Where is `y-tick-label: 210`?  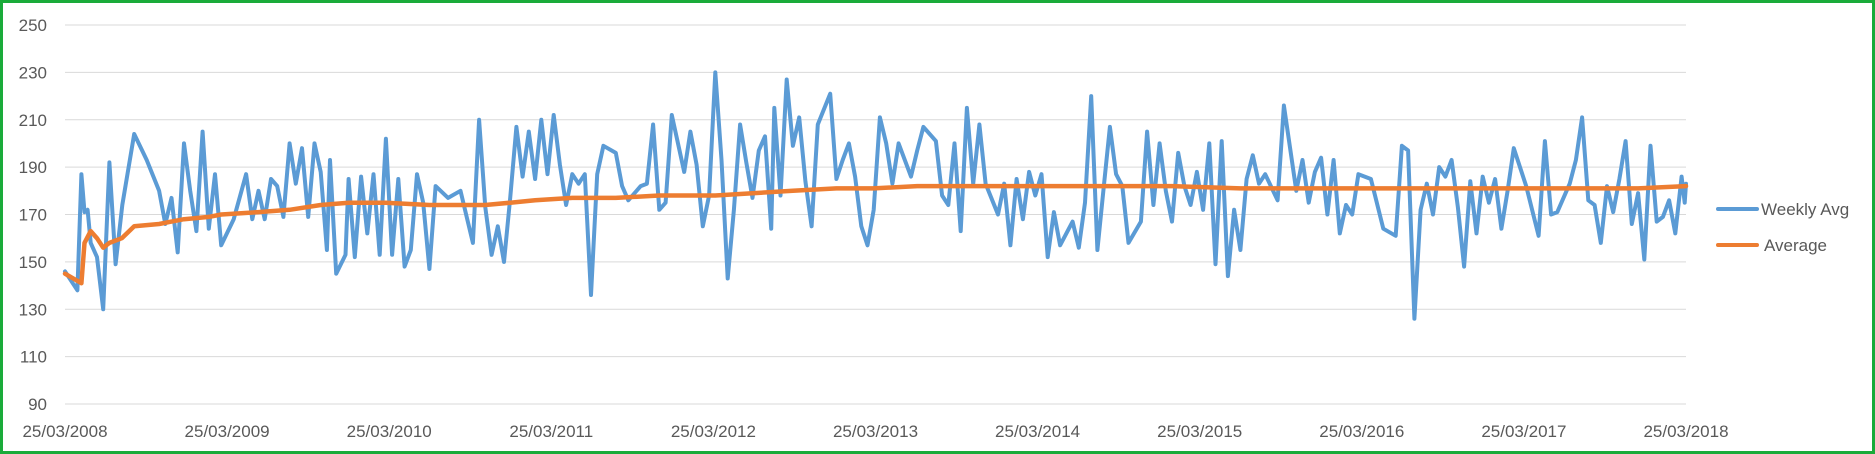 y-tick-label: 210 is located at coordinates (33, 120).